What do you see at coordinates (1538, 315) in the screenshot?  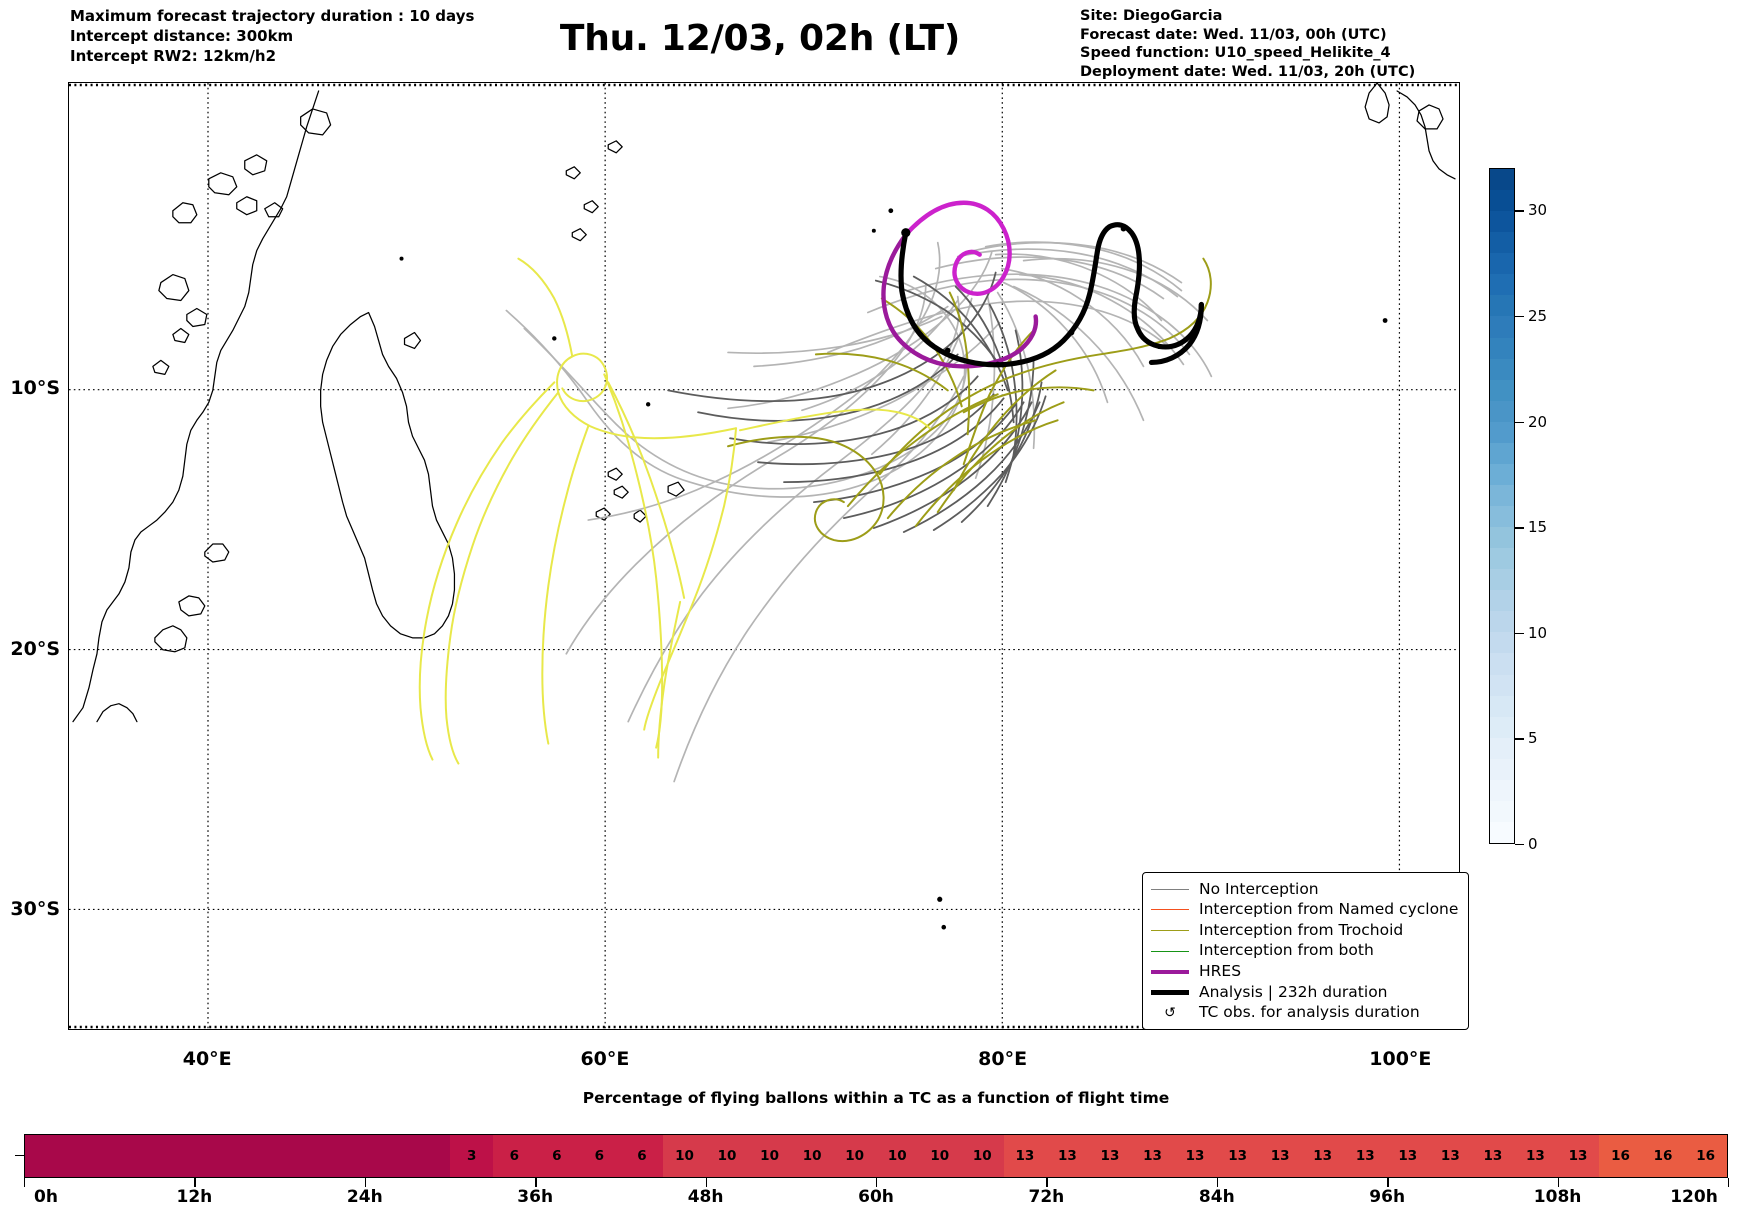 I see `colorbar-vertical-tick-label: 25` at bounding box center [1538, 315].